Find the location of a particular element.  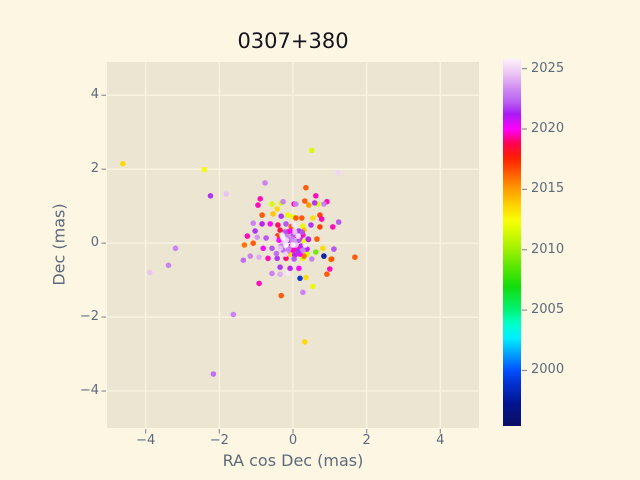

x-tick-label: 2 is located at coordinates (366, 440).